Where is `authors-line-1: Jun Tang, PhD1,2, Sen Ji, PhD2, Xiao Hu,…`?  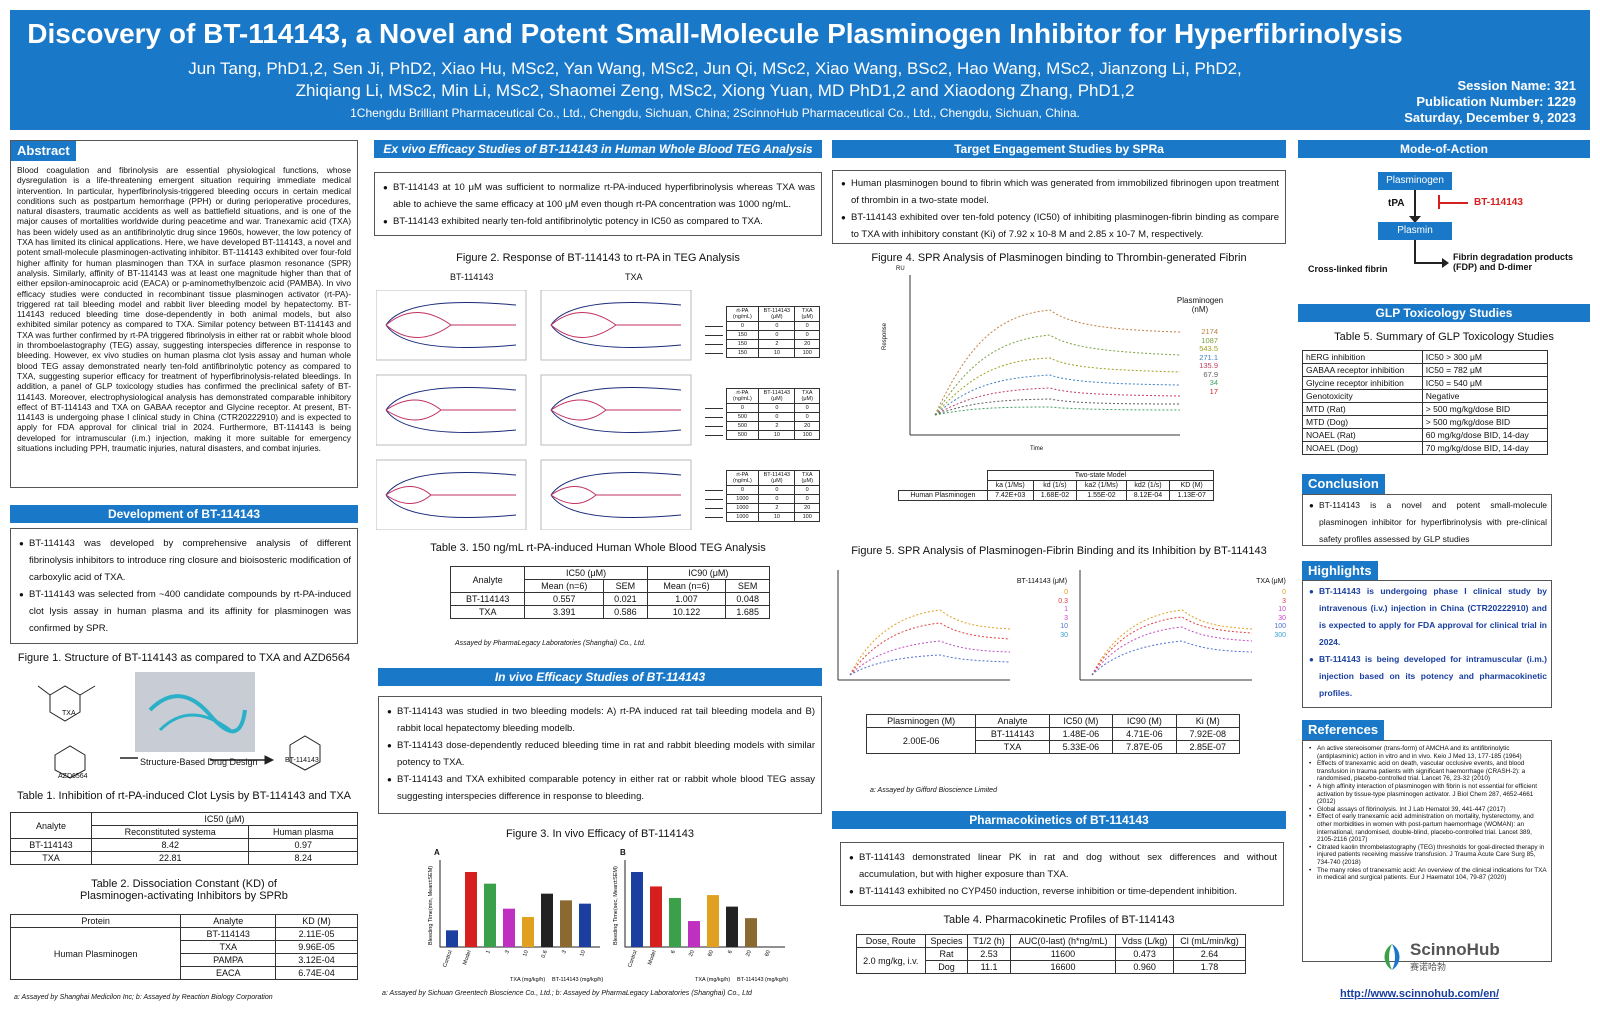
authors-line-1: Jun Tang, PhD1,2, Sen Ji, PhD2, Xiao Hu,… is located at coordinates (715, 68).